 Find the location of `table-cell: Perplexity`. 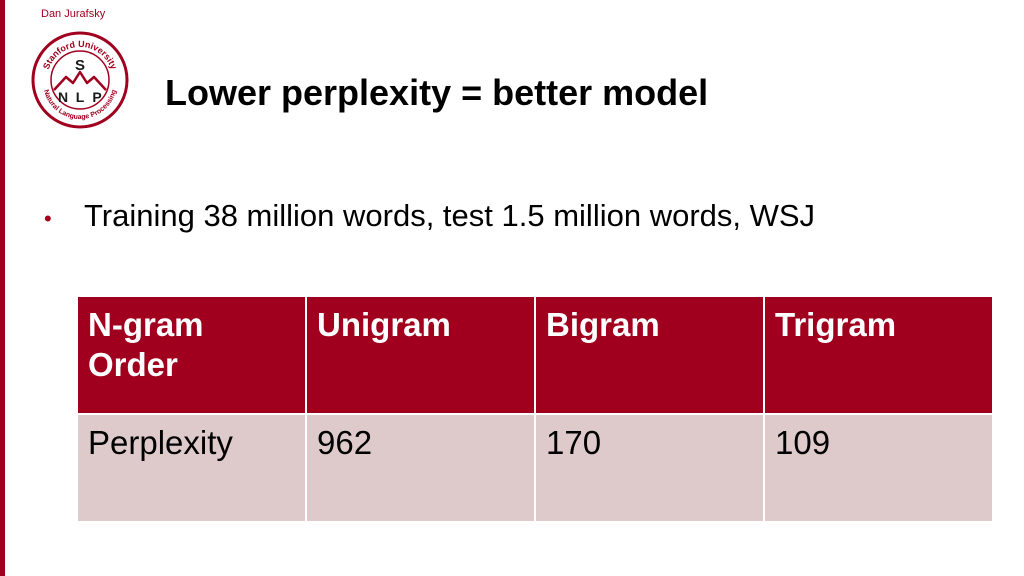

table-cell: Perplexity is located at coordinates (191, 468).